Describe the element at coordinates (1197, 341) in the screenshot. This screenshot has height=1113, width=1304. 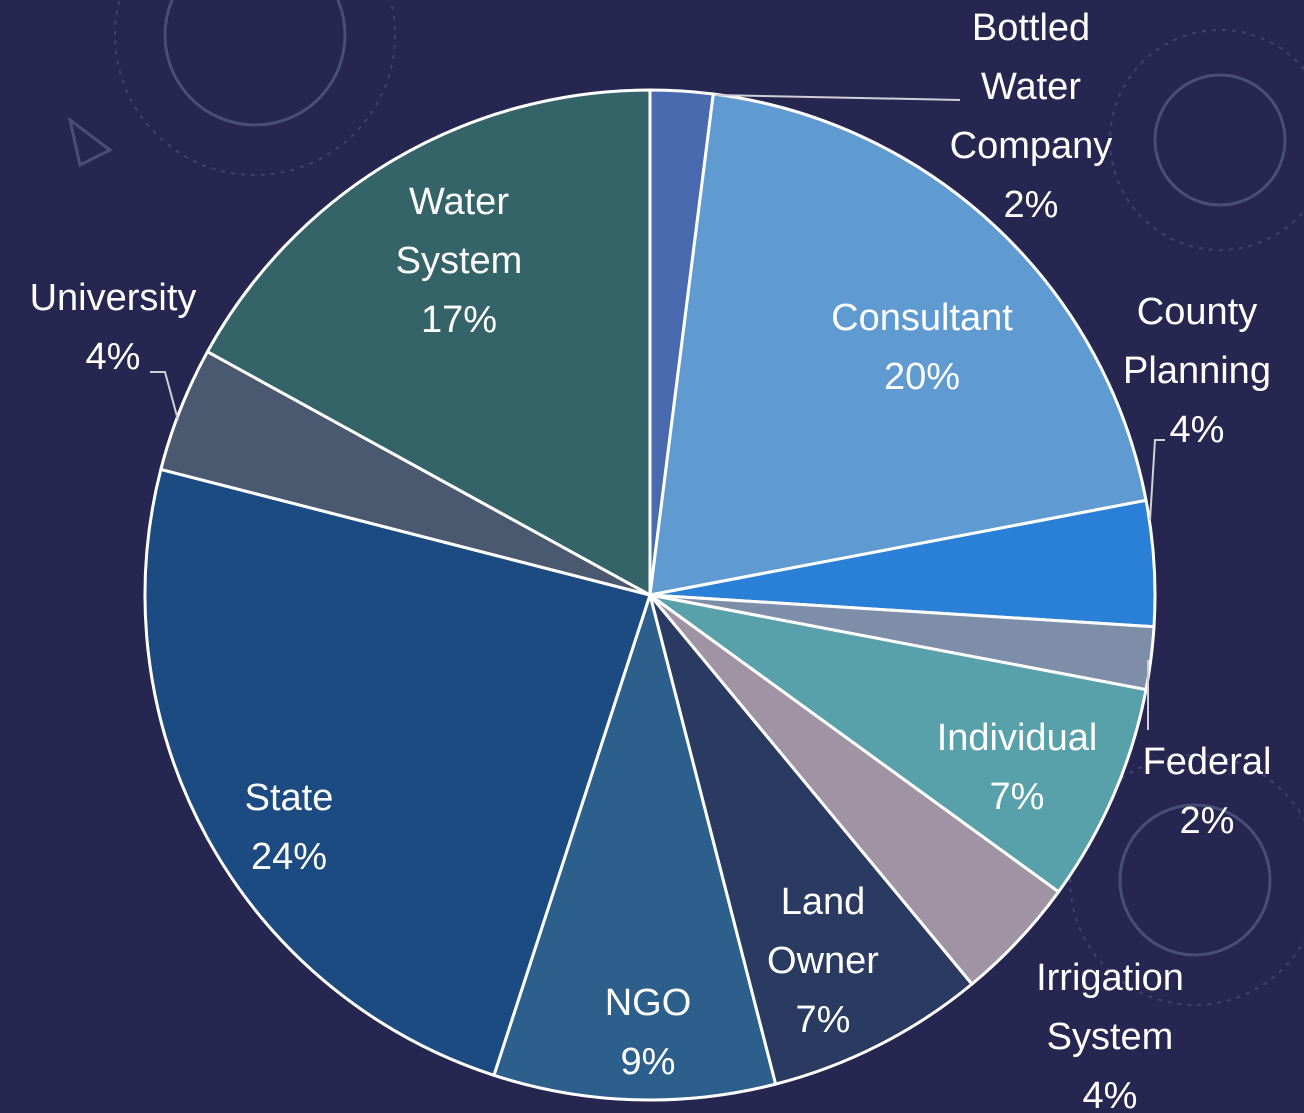
I see `category-label: County Planning` at that location.